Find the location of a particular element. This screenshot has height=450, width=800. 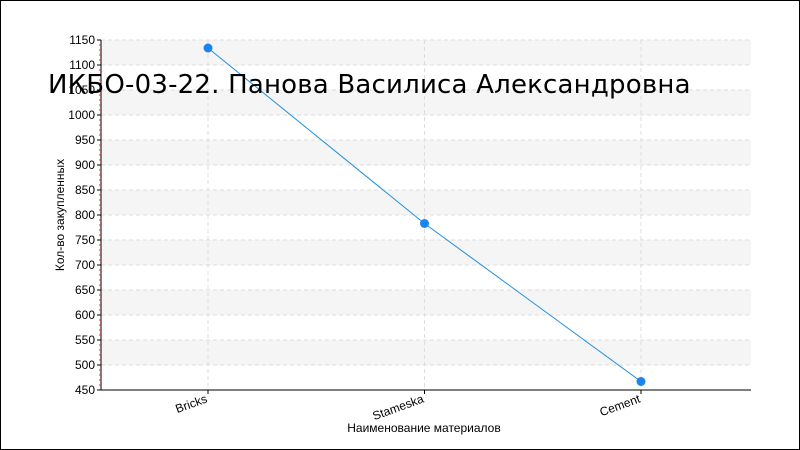

y-tick-label: 1100 is located at coordinates (82, 65).